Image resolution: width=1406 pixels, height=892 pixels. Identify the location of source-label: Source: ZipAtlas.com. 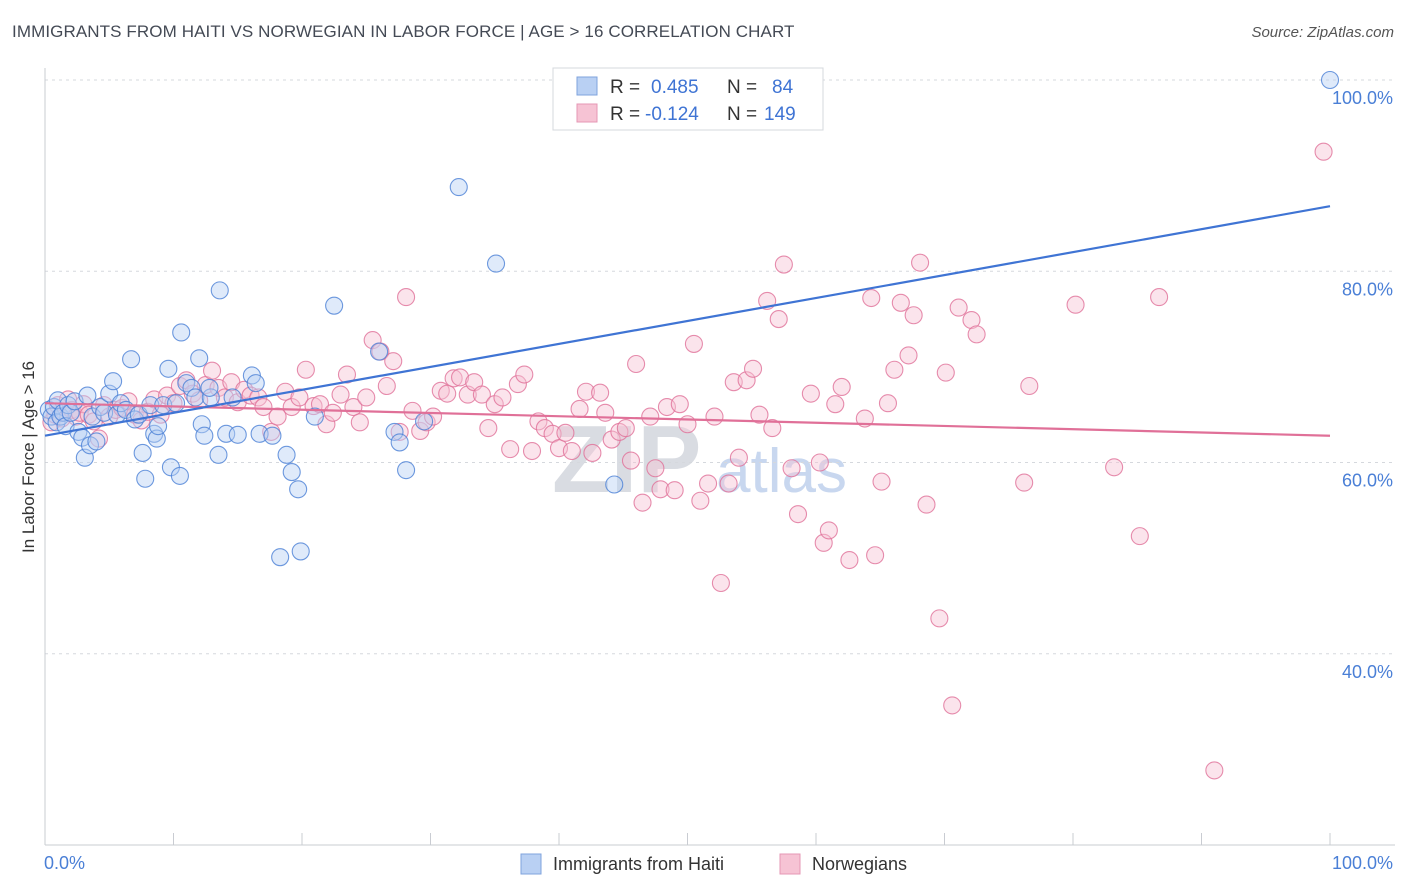
(1322, 32).